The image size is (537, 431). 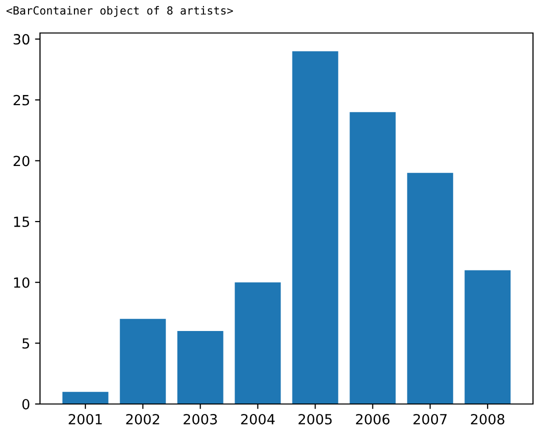 What do you see at coordinates (22, 282) in the screenshot?
I see `y-tick-label: 10` at bounding box center [22, 282].